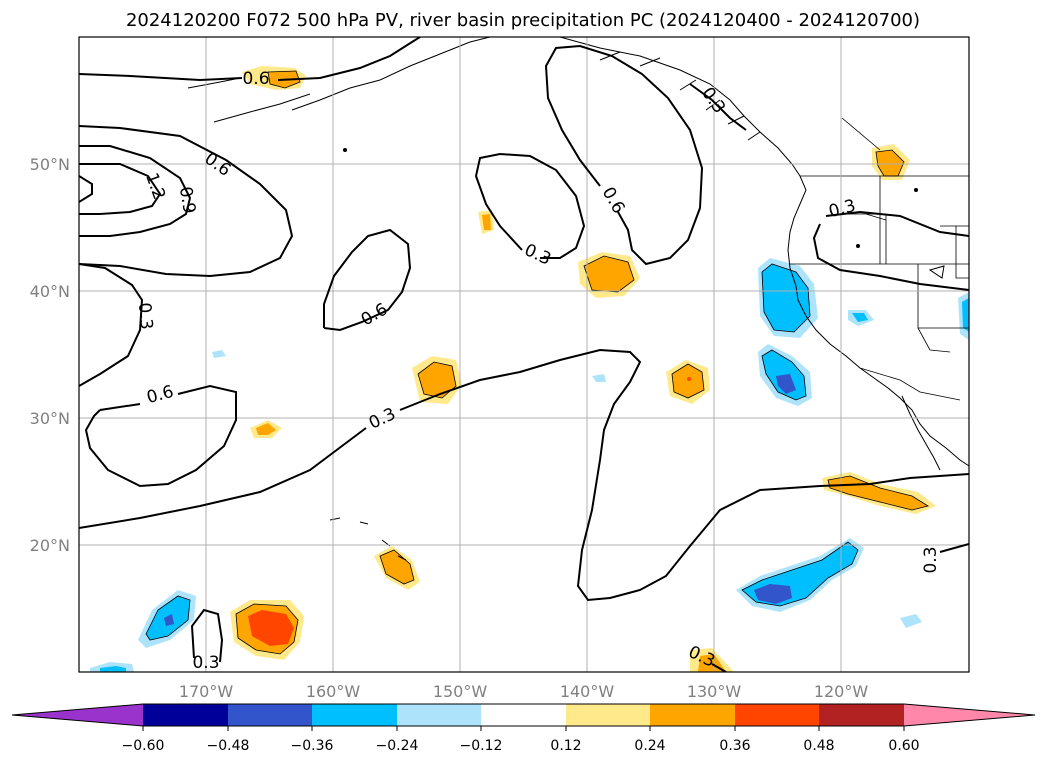 The image size is (1047, 765). I want to click on colorbar-tick-label: −0.12, so click(481, 746).